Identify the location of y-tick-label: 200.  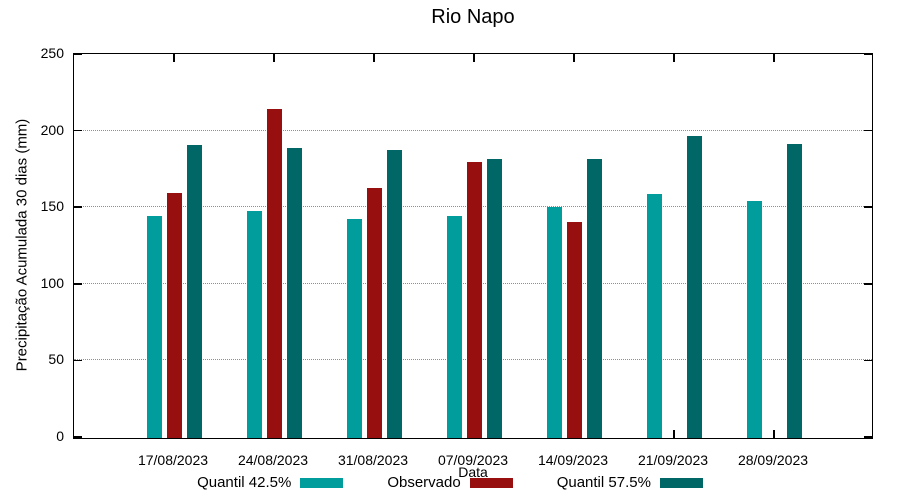
(52, 129).